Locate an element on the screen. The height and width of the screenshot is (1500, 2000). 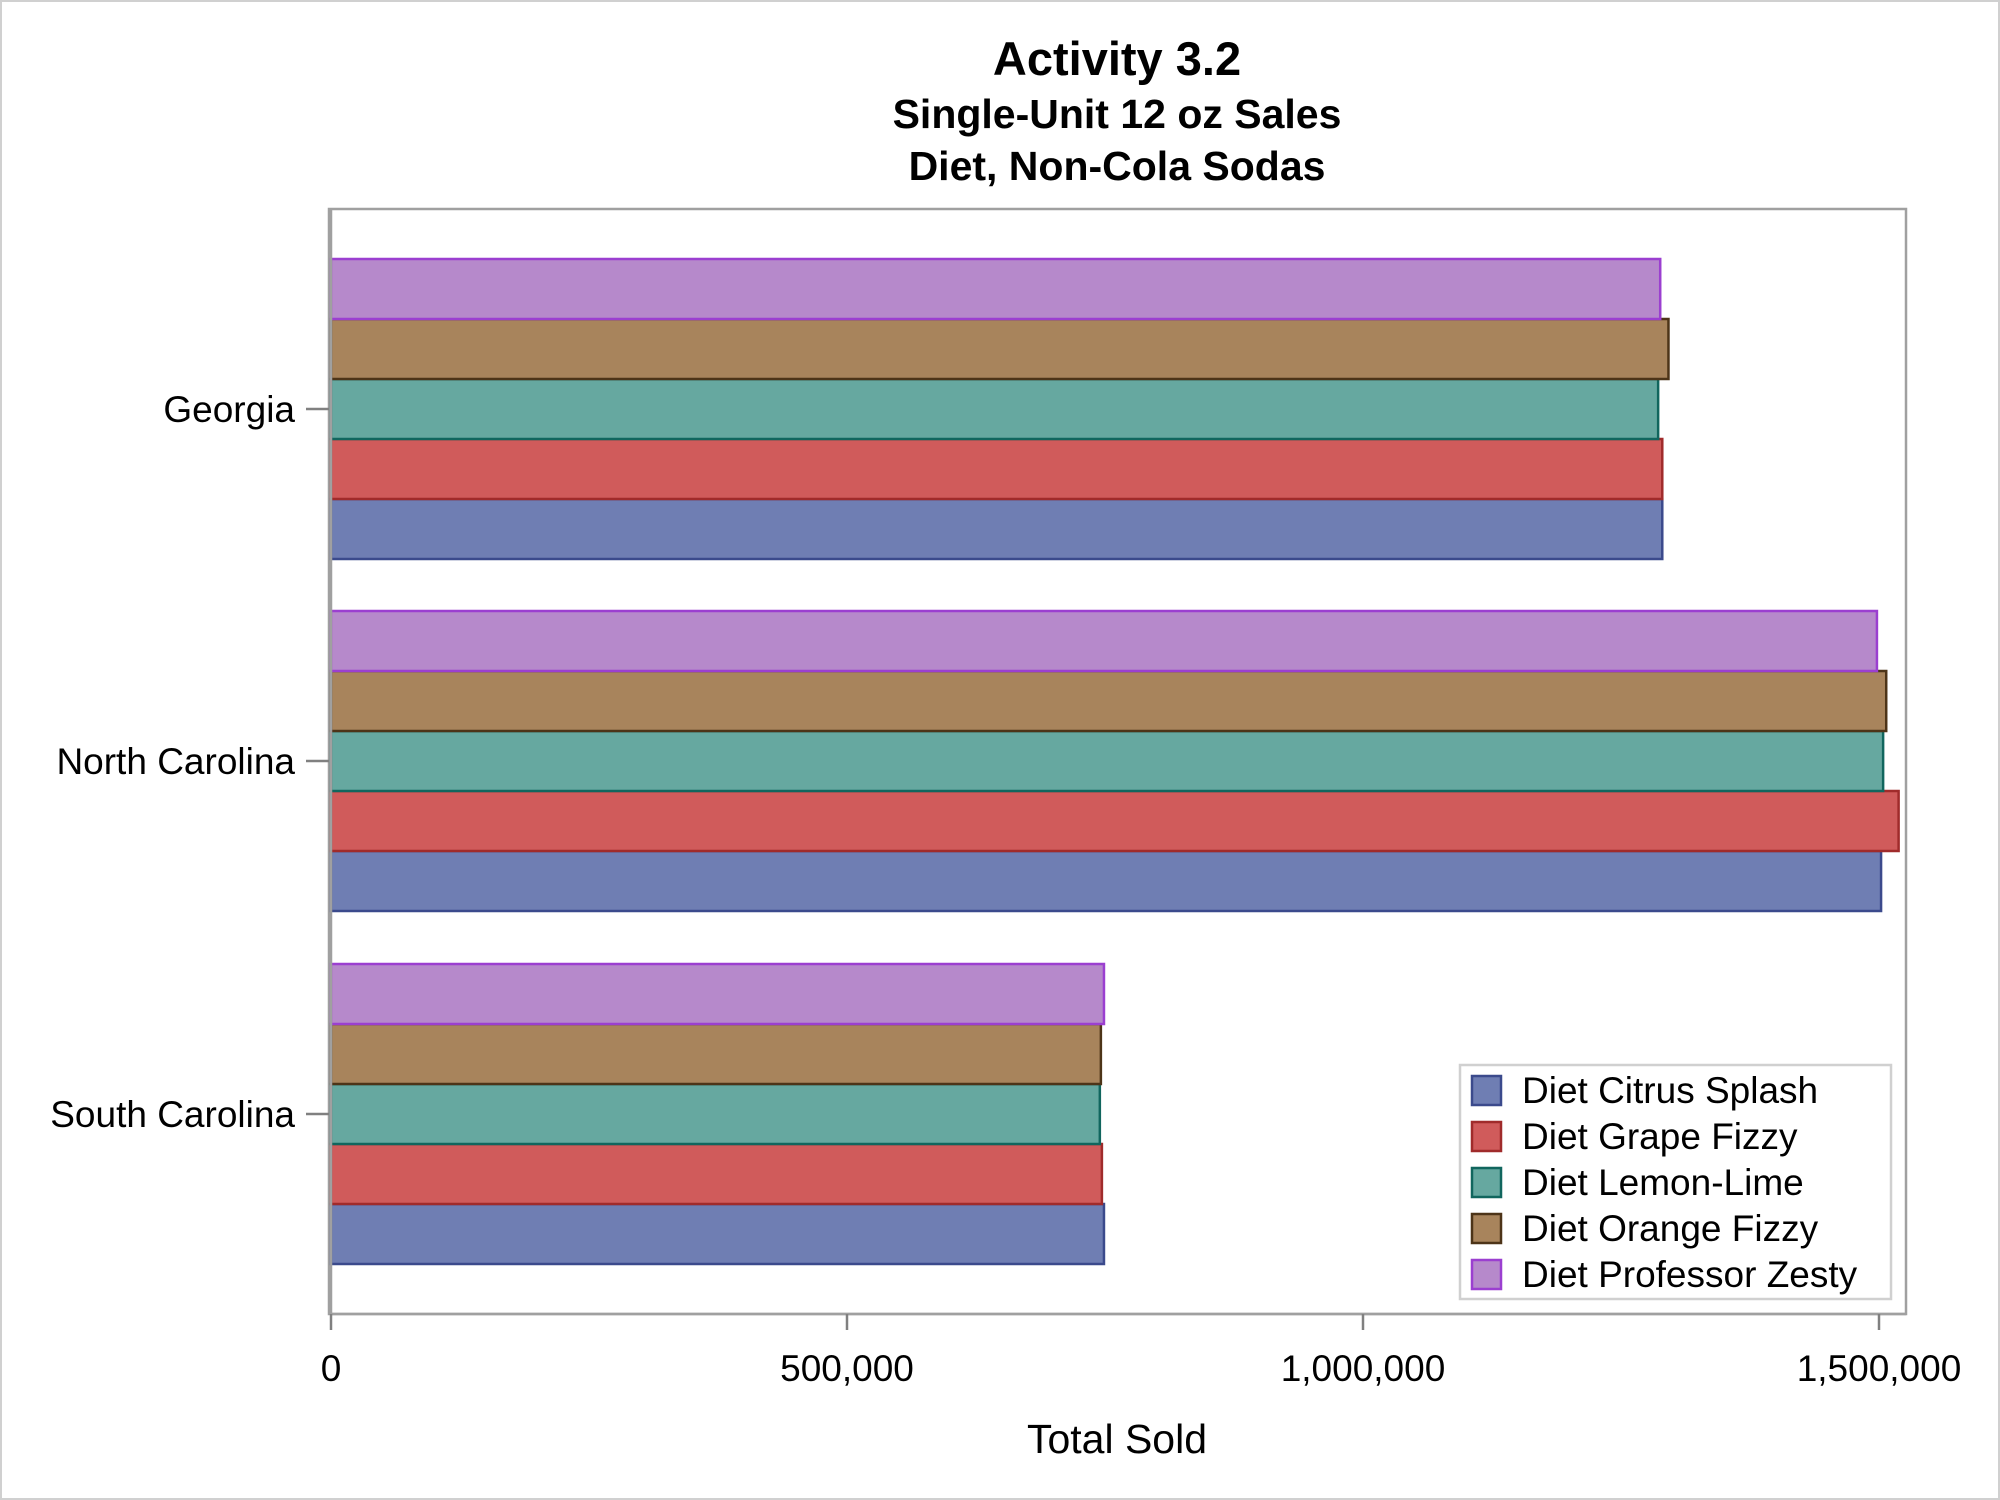
chart-title: Activity 3.2 is located at coordinates (1117, 58).